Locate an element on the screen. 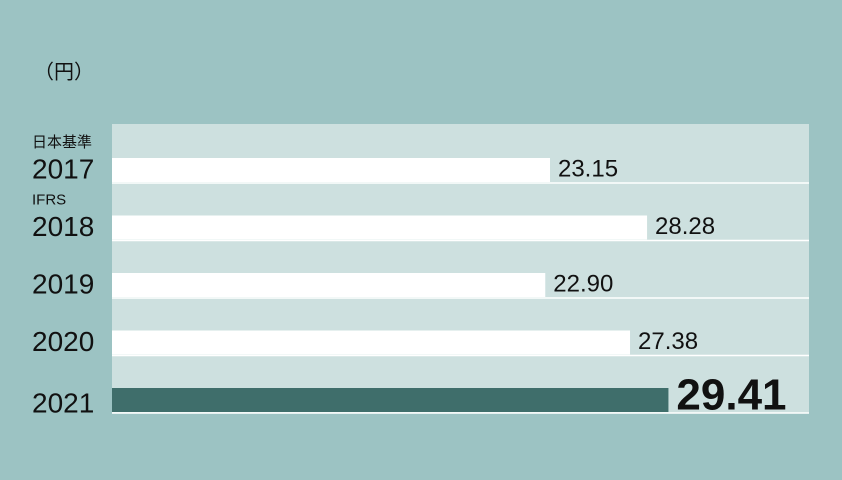 The height and width of the screenshot is (480, 842). category-label: 2021 is located at coordinates (63, 402).